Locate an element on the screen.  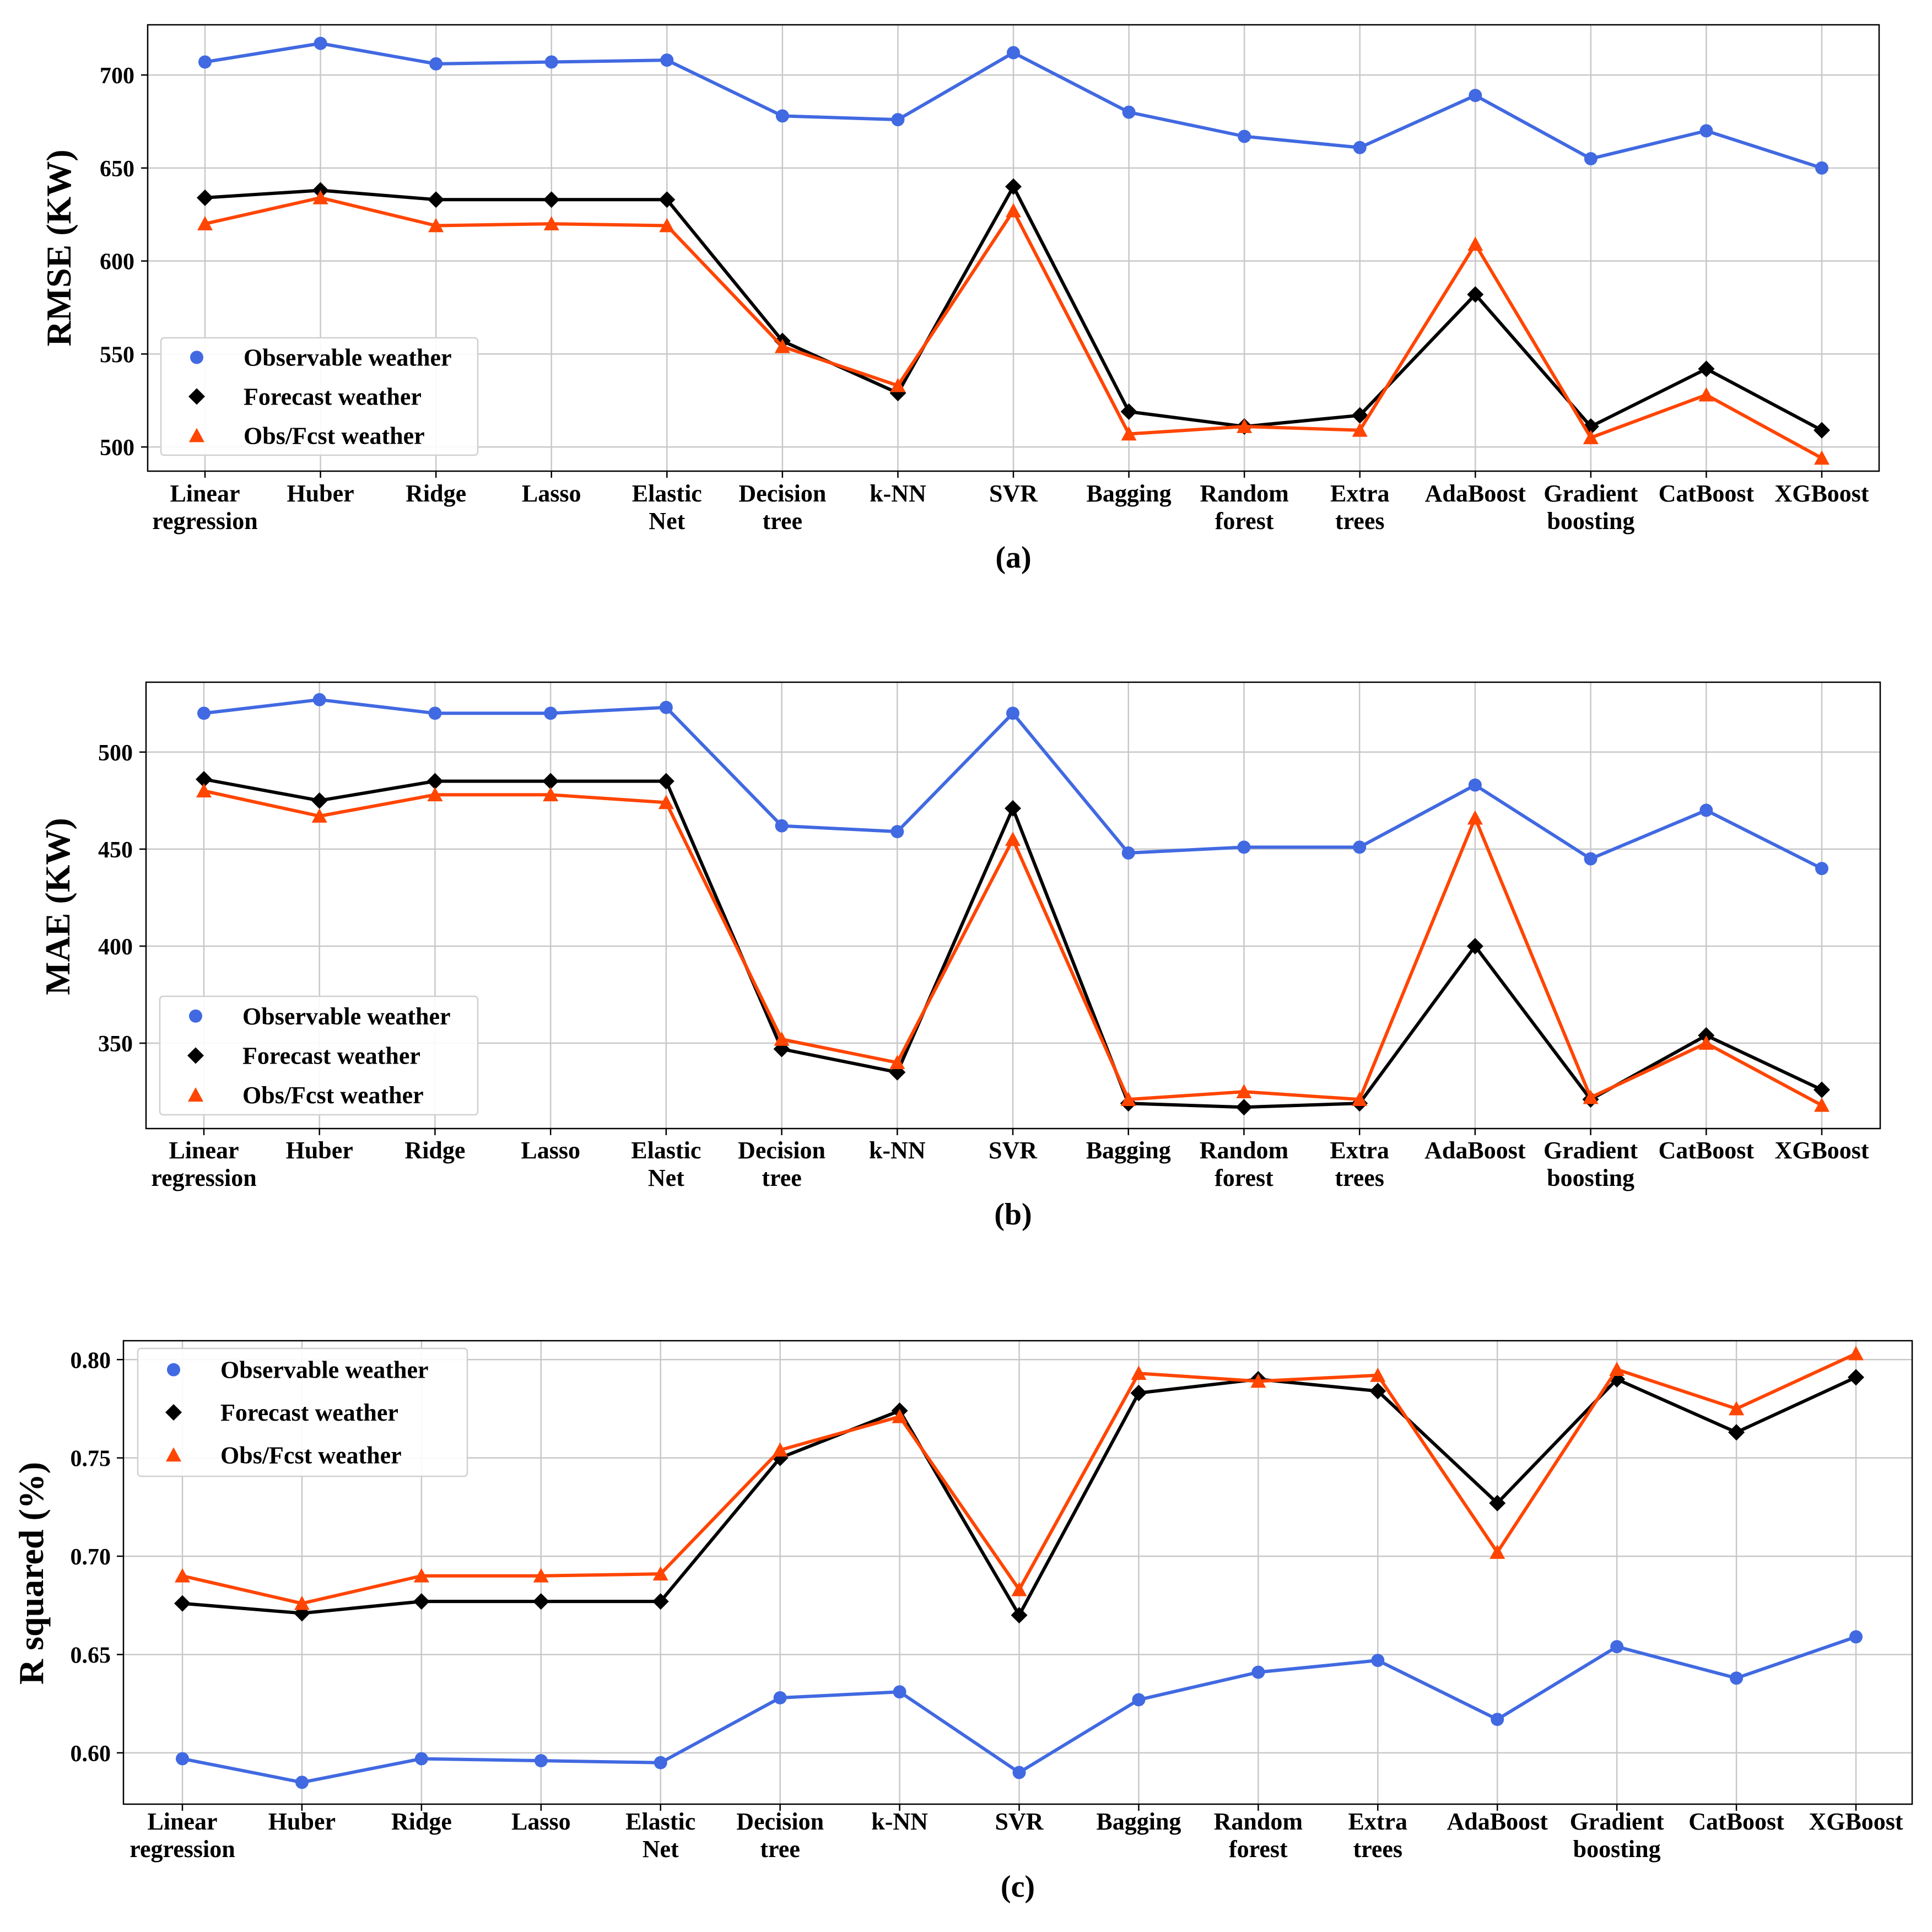
x-tick-label: Bagging is located at coordinates (1128, 1150).